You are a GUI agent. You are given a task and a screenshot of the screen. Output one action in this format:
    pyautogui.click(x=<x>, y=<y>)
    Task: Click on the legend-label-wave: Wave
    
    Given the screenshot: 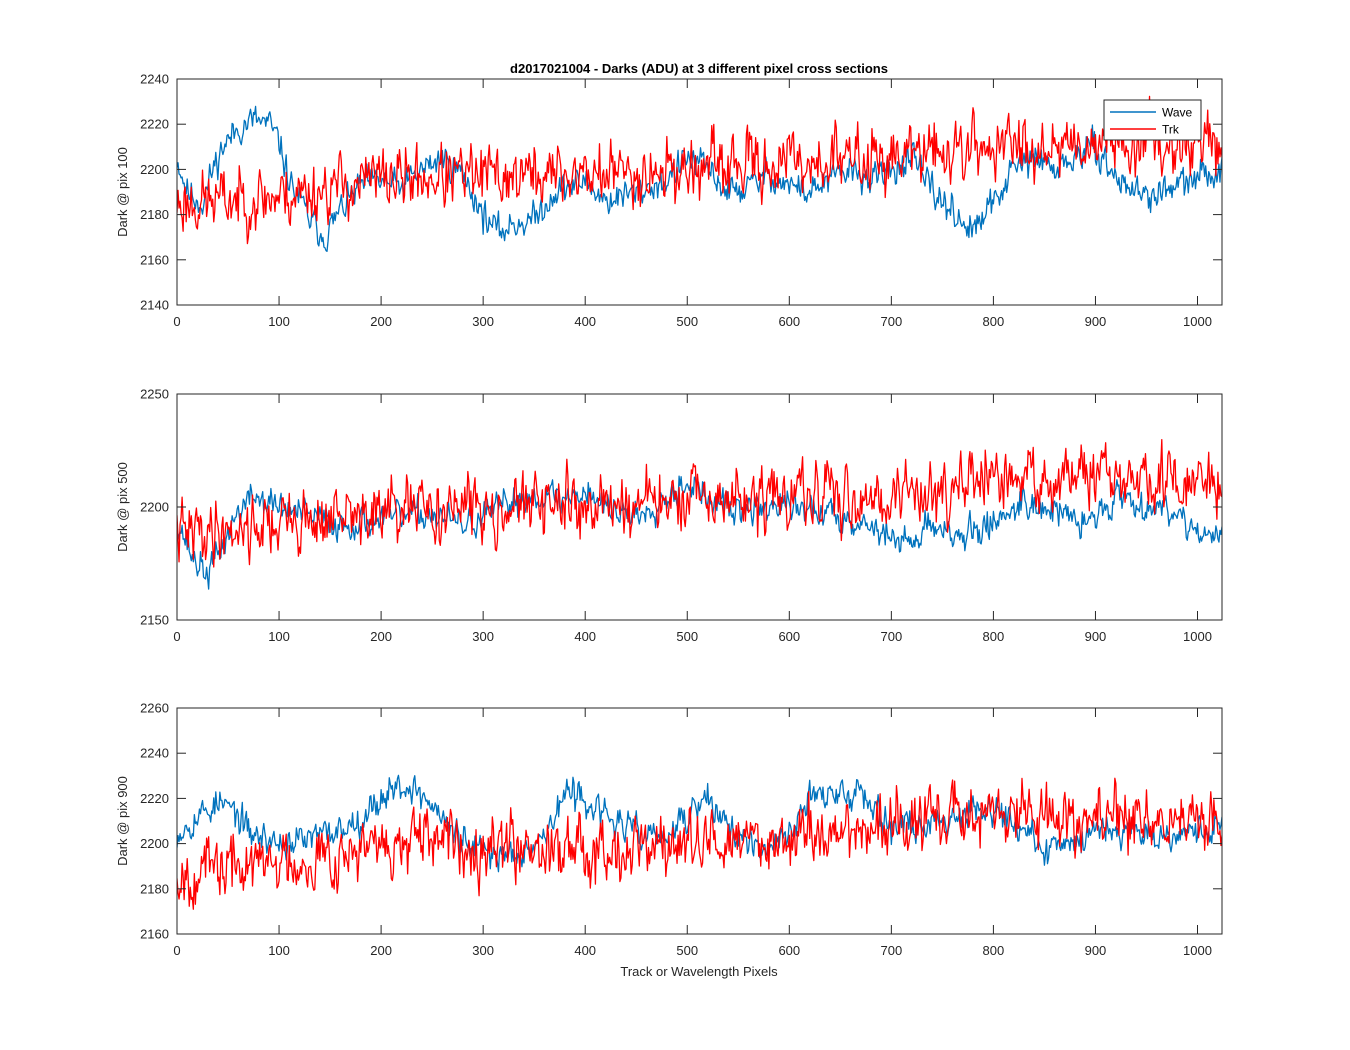 What is the action you would take?
    pyautogui.click(x=1177, y=113)
    